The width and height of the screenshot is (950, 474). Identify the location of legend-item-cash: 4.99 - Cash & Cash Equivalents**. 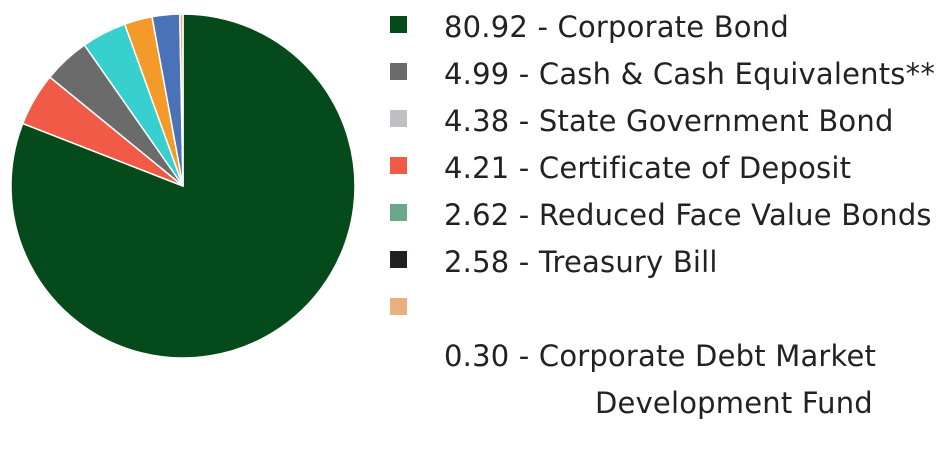
(662, 74).